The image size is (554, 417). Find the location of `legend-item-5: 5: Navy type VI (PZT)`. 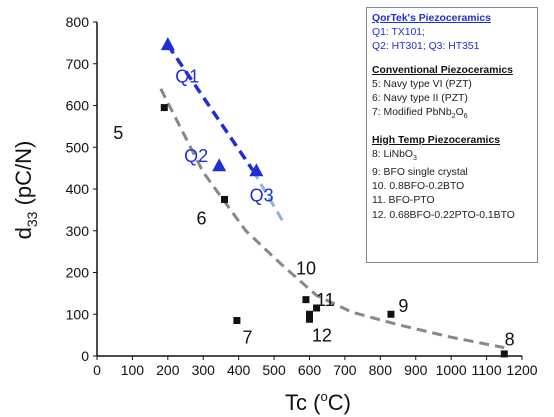

legend-item-5: 5: Navy type VI (PZT) is located at coordinates (422, 84).